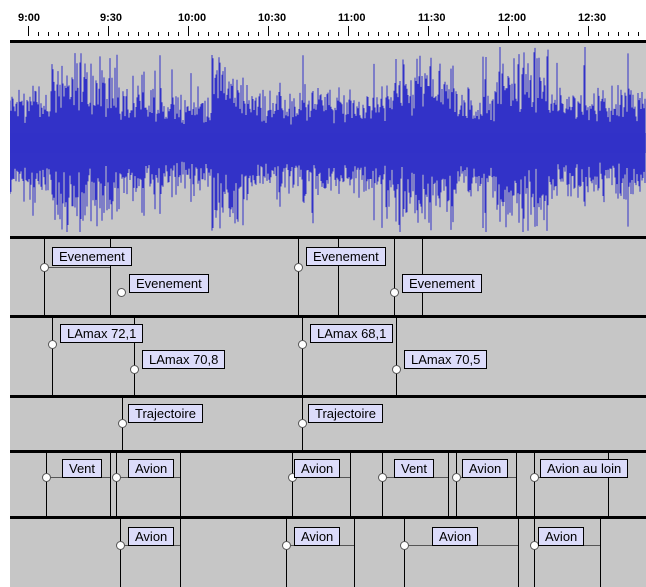  Describe the element at coordinates (352, 333) in the screenshot. I see `label-lamax-68-1: LAmax 68,1` at that location.